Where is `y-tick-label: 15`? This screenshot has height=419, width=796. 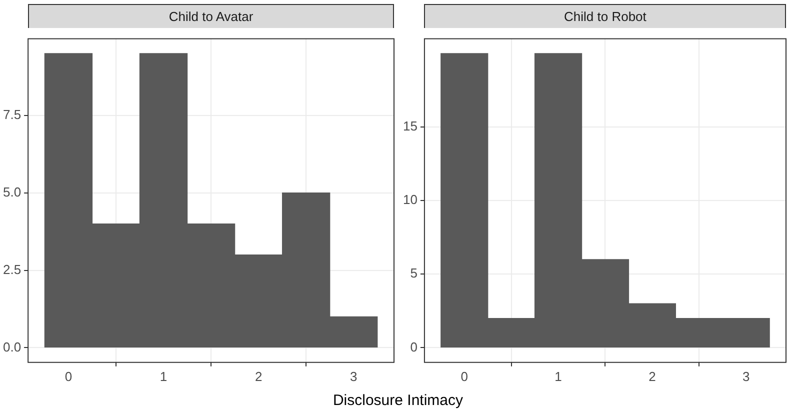 y-tick-label: 15 is located at coordinates (410, 126).